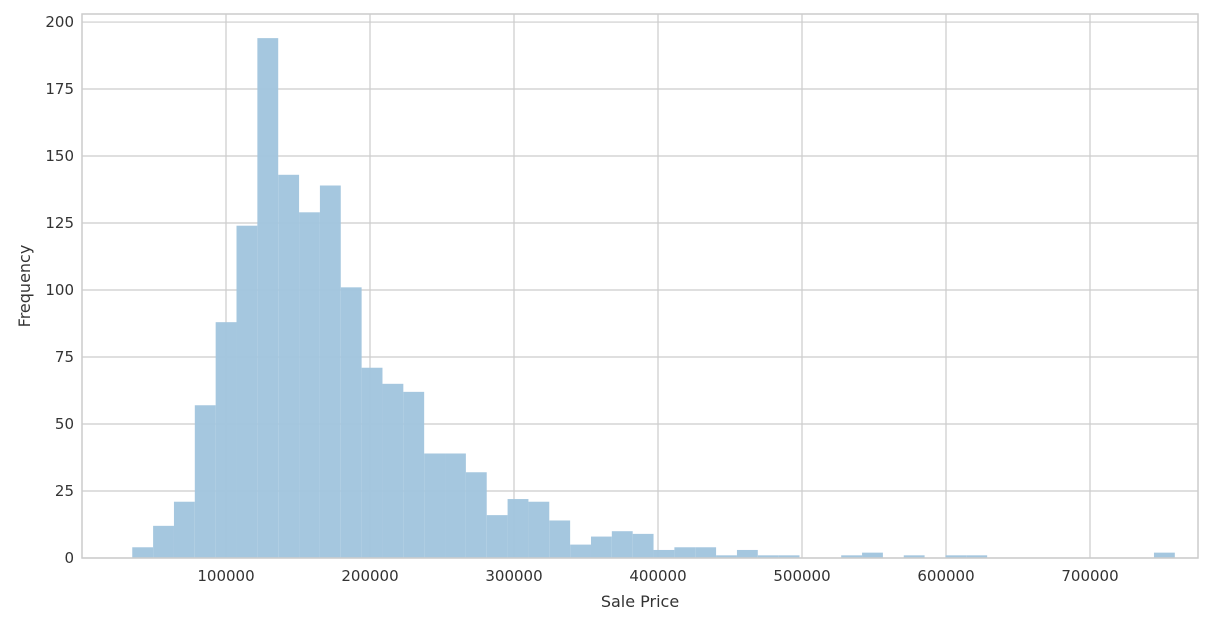  Describe the element at coordinates (59, 89) in the screenshot. I see `y-tick-label: 175` at that location.